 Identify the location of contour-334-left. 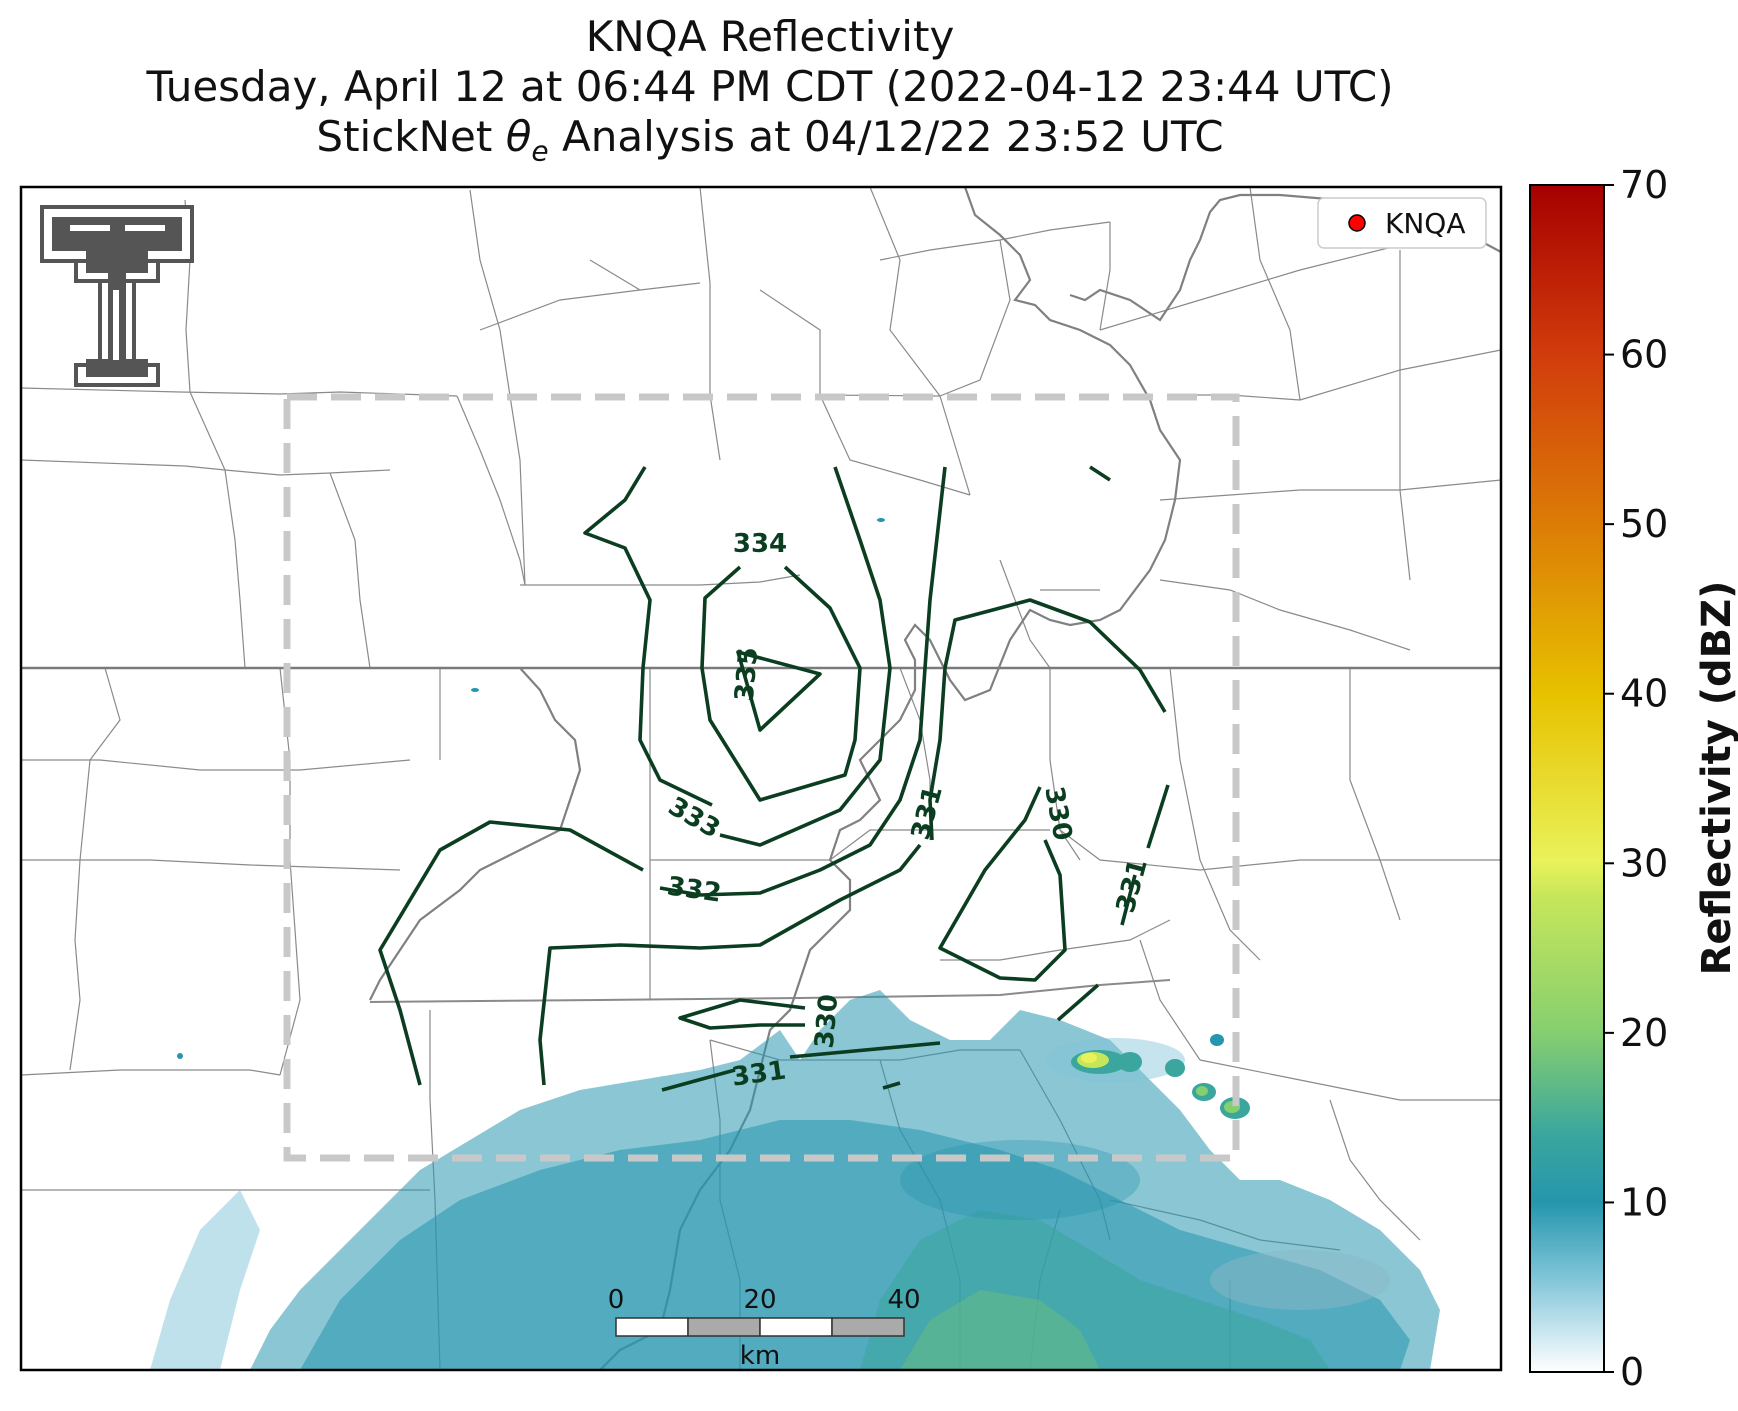
(648, 636).